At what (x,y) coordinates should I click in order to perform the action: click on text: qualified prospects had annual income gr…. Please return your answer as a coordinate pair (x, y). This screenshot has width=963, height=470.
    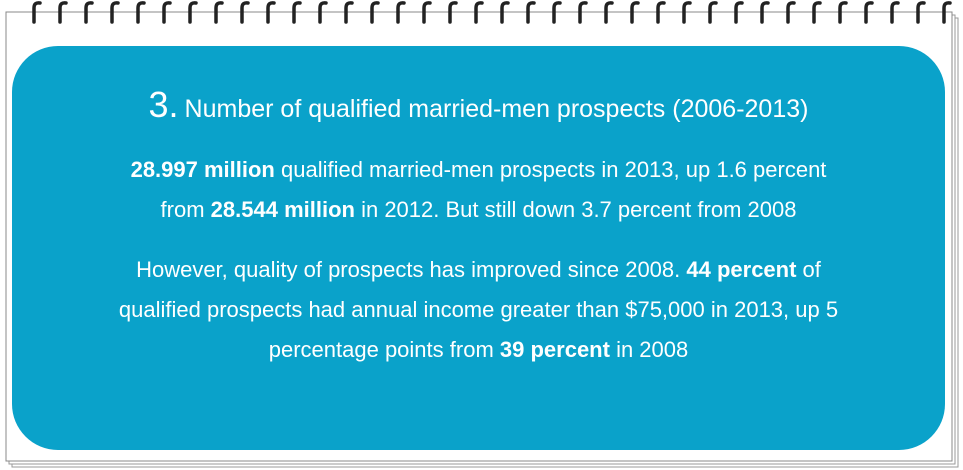
    Looking at the image, I should click on (478, 309).